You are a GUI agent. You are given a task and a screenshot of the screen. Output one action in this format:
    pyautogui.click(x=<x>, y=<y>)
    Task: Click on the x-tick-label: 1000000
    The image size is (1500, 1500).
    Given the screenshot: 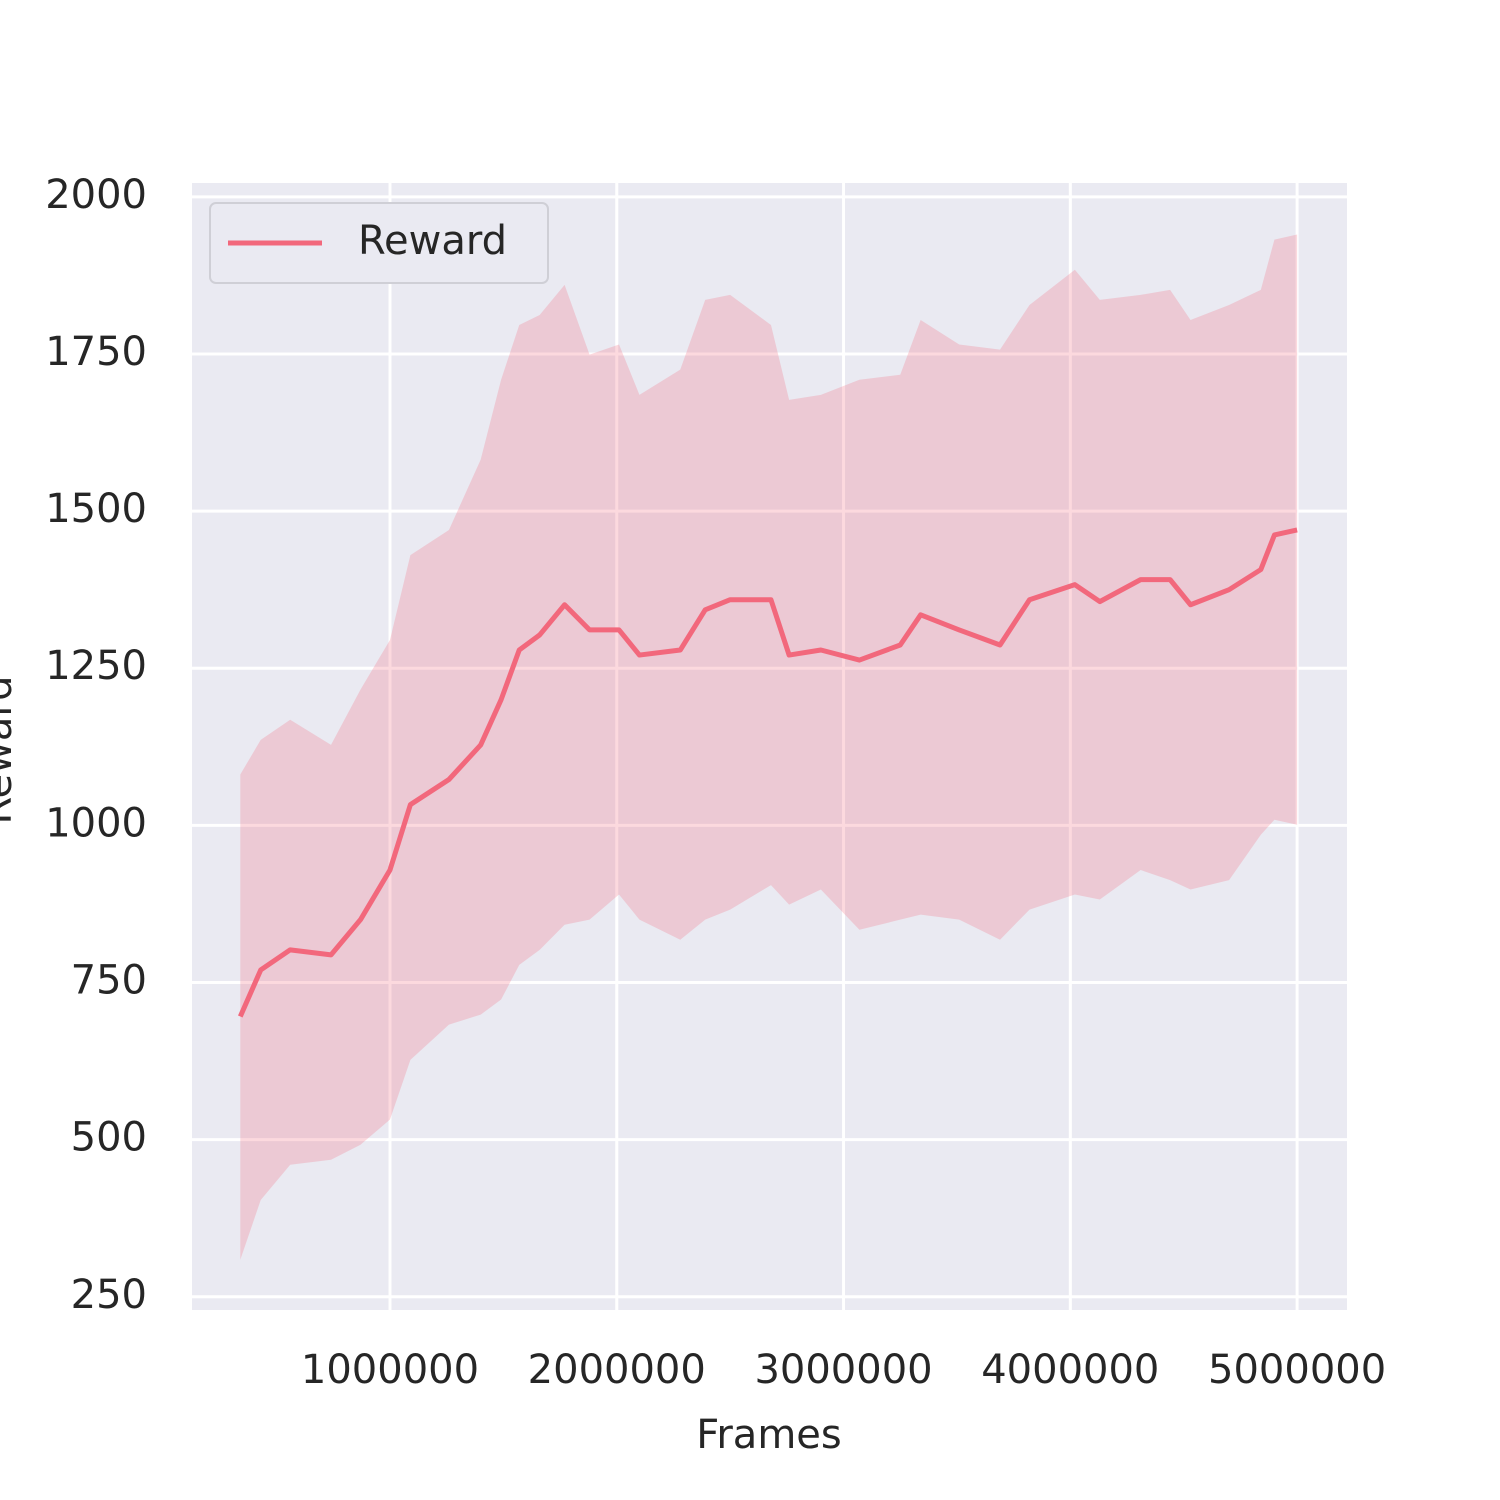 What is the action you would take?
    pyautogui.click(x=390, y=1370)
    